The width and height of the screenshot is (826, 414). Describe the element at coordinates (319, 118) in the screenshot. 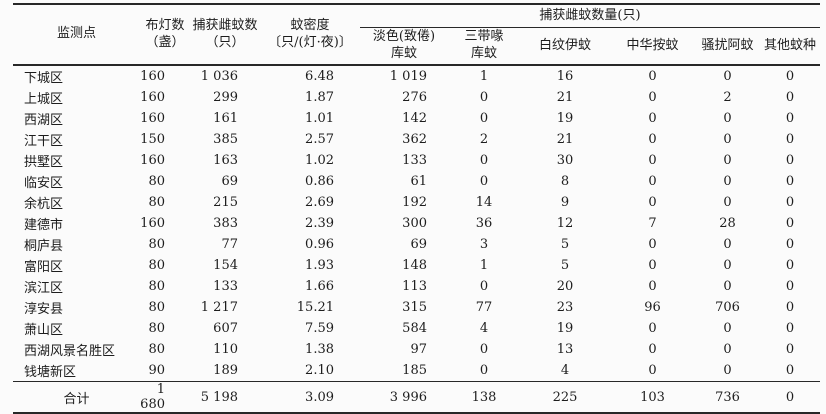

I see `cell-mosquito-density: 1.01` at that location.